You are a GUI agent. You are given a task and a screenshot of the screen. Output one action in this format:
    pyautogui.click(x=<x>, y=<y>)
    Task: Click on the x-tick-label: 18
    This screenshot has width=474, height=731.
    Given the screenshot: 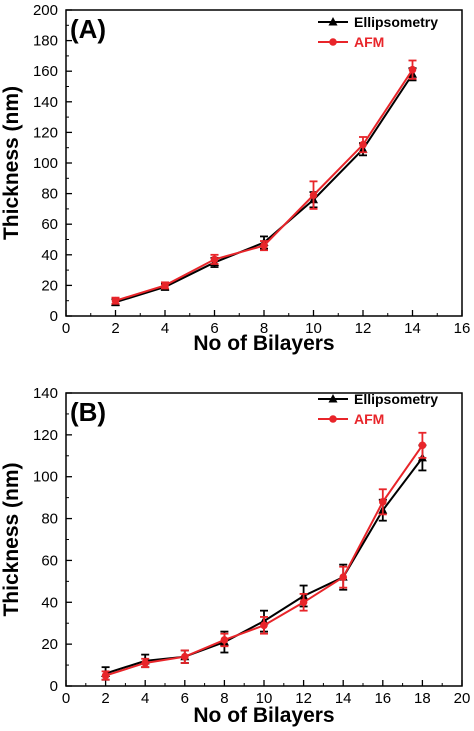 What is the action you would take?
    pyautogui.click(x=422, y=698)
    